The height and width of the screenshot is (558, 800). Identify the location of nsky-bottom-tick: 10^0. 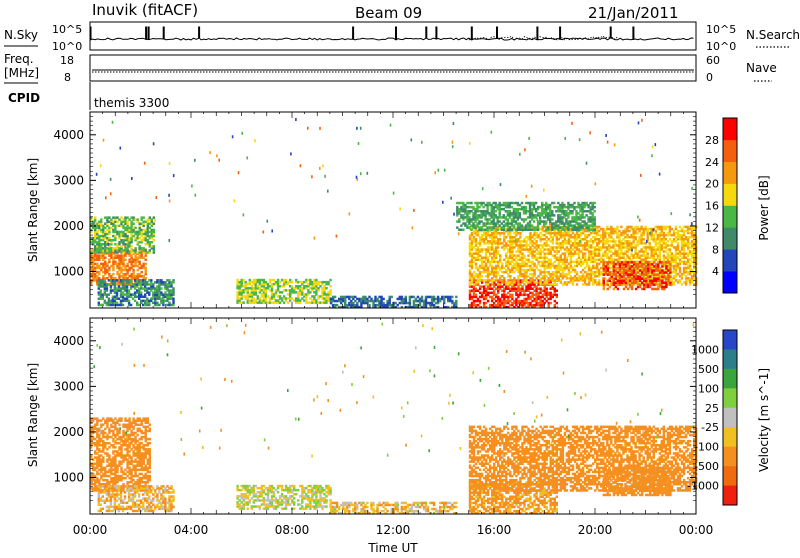
(67, 46).